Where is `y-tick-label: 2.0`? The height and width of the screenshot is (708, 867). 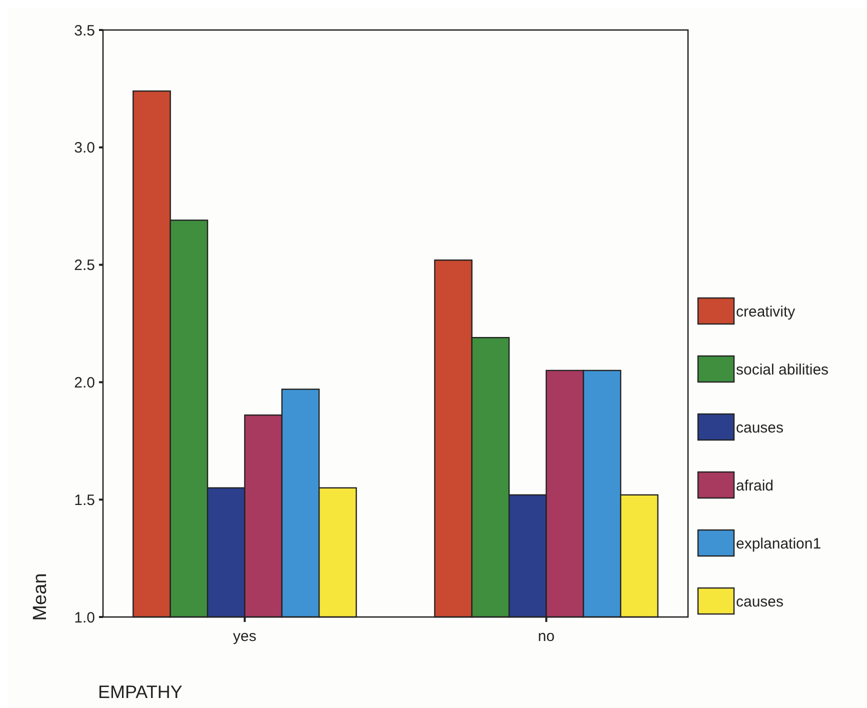
y-tick-label: 2.0 is located at coordinates (84, 383).